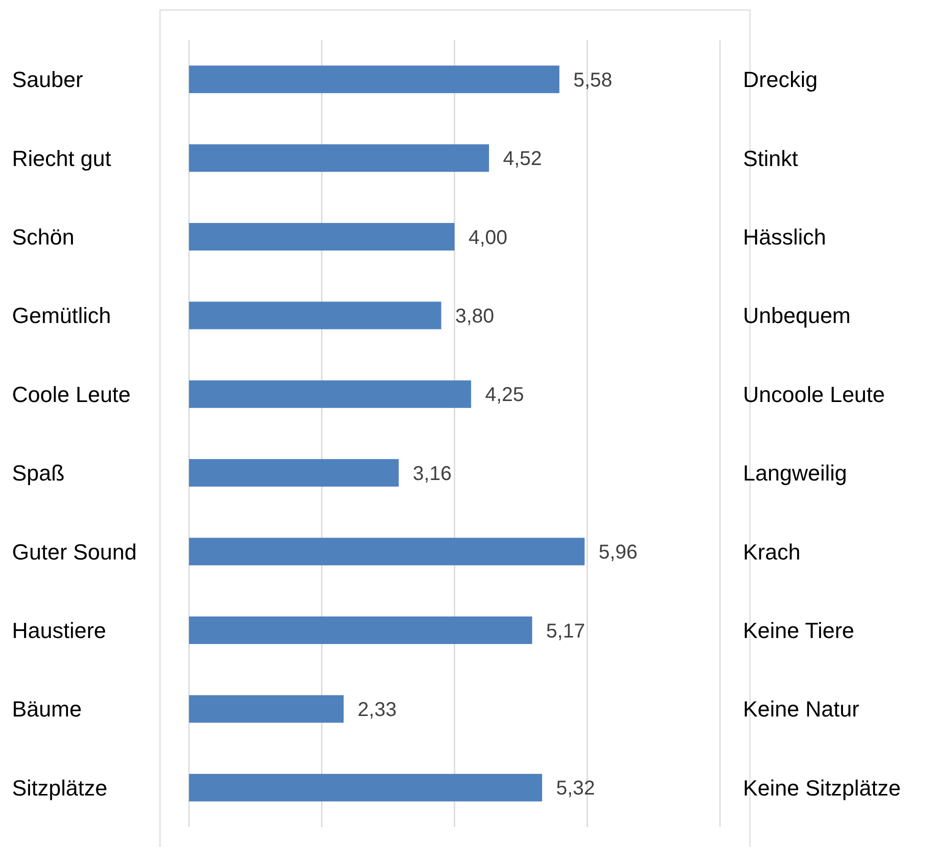 The height and width of the screenshot is (847, 936). What do you see at coordinates (504, 395) in the screenshot?
I see `data-label: 4,25` at bounding box center [504, 395].